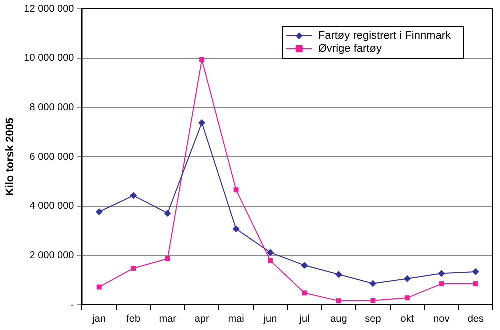 Image resolution: width=500 pixels, height=330 pixels. What do you see at coordinates (52, 108) in the screenshot?
I see `y-tick-label: 8 000 000` at bounding box center [52, 108].